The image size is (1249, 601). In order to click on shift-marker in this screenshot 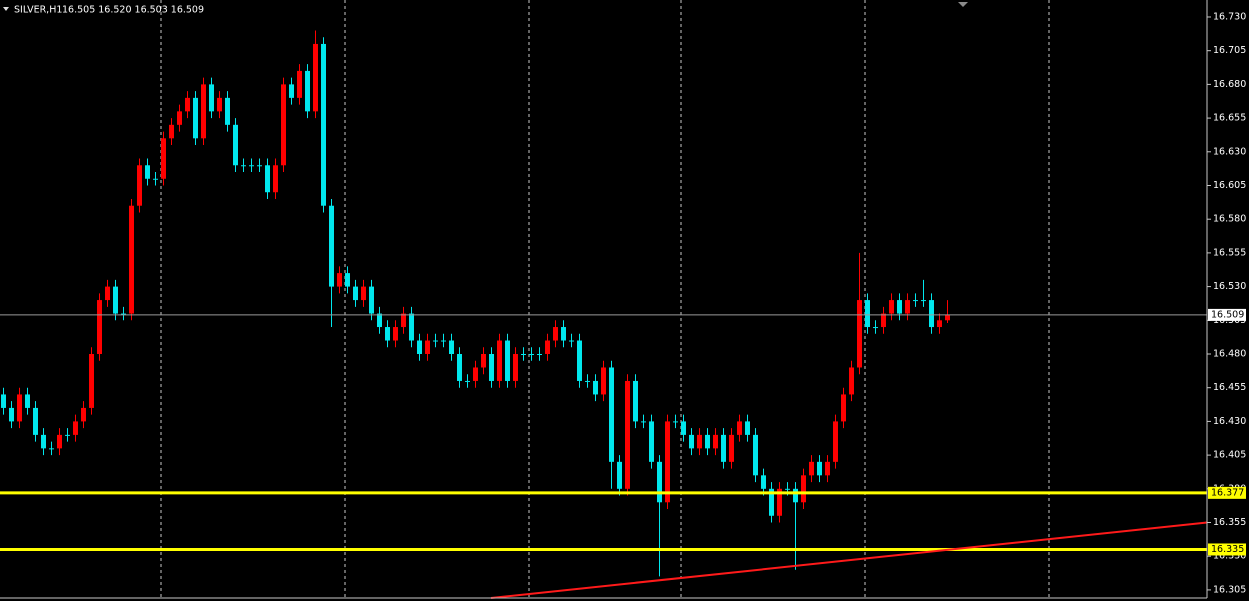, I will do `click(963, 4)`.